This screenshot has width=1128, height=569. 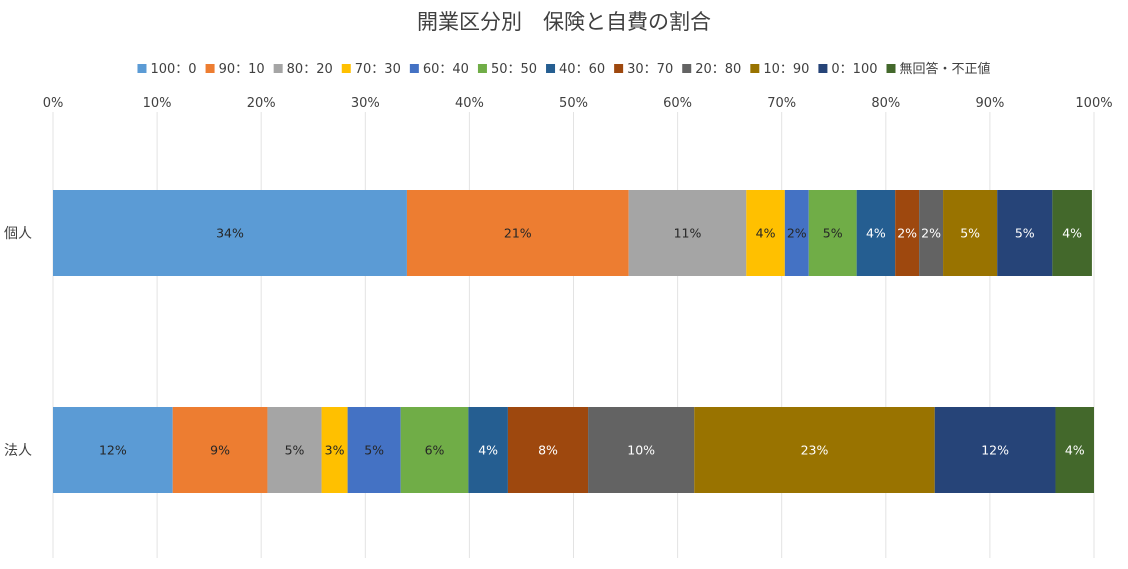 What do you see at coordinates (230, 233) in the screenshot?
I see `data-label: 34%` at bounding box center [230, 233].